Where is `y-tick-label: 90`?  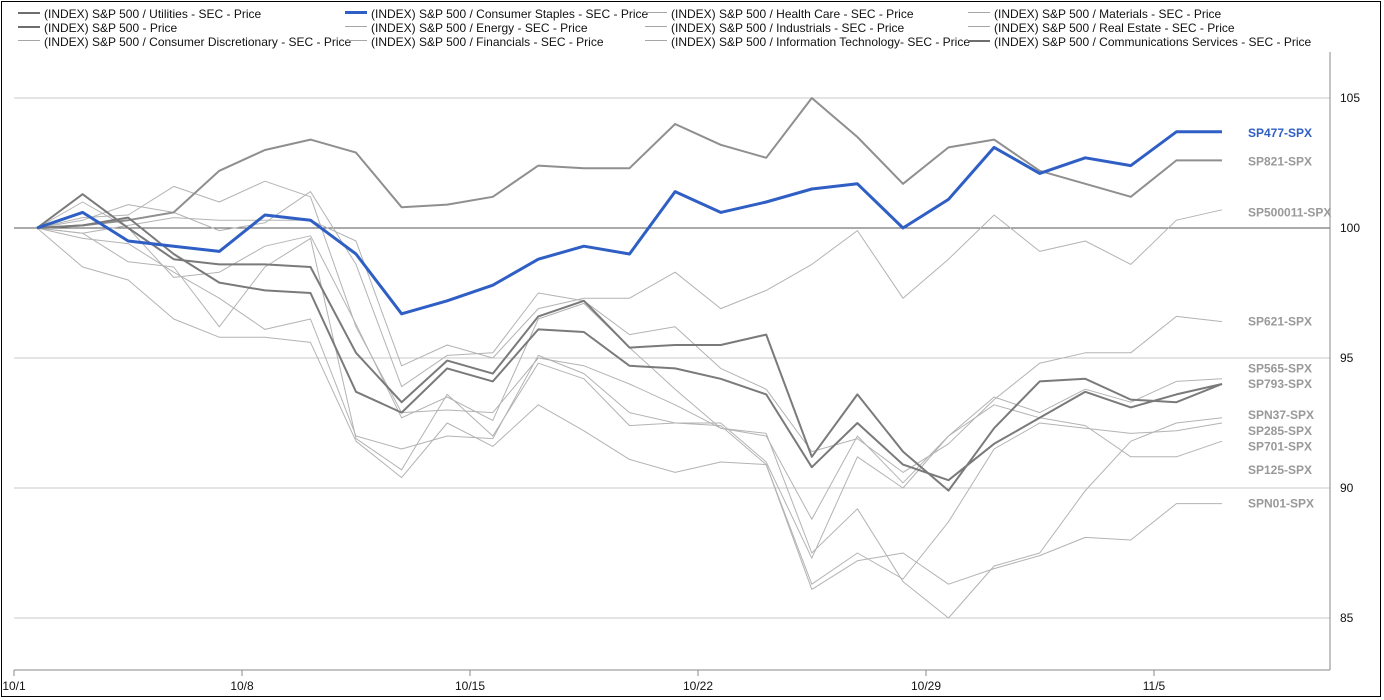 y-tick-label: 90 is located at coordinates (1347, 488).